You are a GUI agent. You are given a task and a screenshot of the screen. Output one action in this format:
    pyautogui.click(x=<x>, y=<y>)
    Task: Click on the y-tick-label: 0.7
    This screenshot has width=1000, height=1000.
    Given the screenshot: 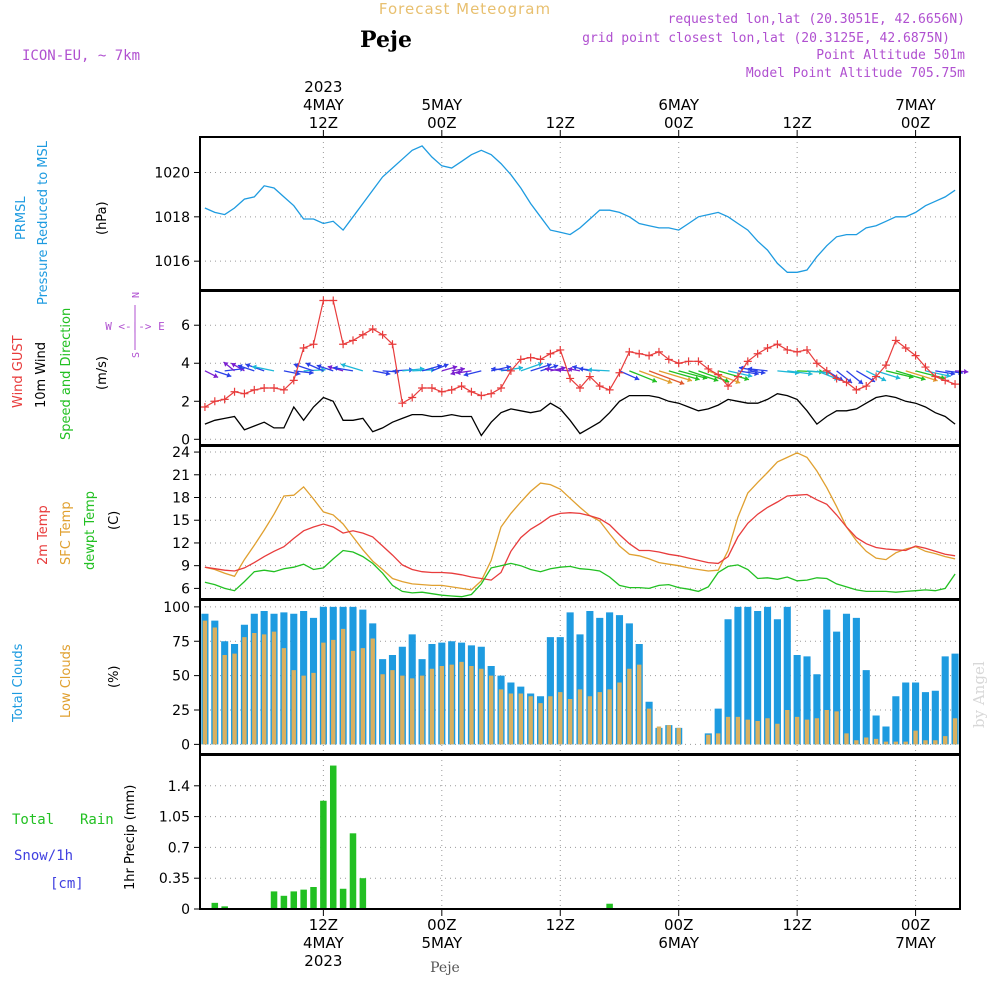 What is the action you would take?
    pyautogui.click(x=179, y=848)
    